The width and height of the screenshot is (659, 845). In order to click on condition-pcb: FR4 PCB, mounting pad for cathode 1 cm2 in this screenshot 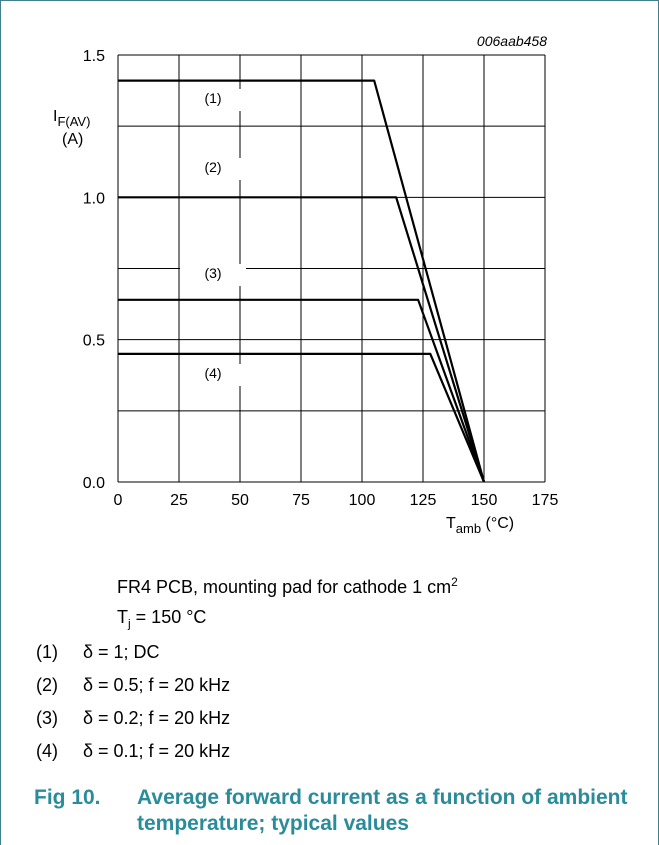, I will do `click(287, 584)`.